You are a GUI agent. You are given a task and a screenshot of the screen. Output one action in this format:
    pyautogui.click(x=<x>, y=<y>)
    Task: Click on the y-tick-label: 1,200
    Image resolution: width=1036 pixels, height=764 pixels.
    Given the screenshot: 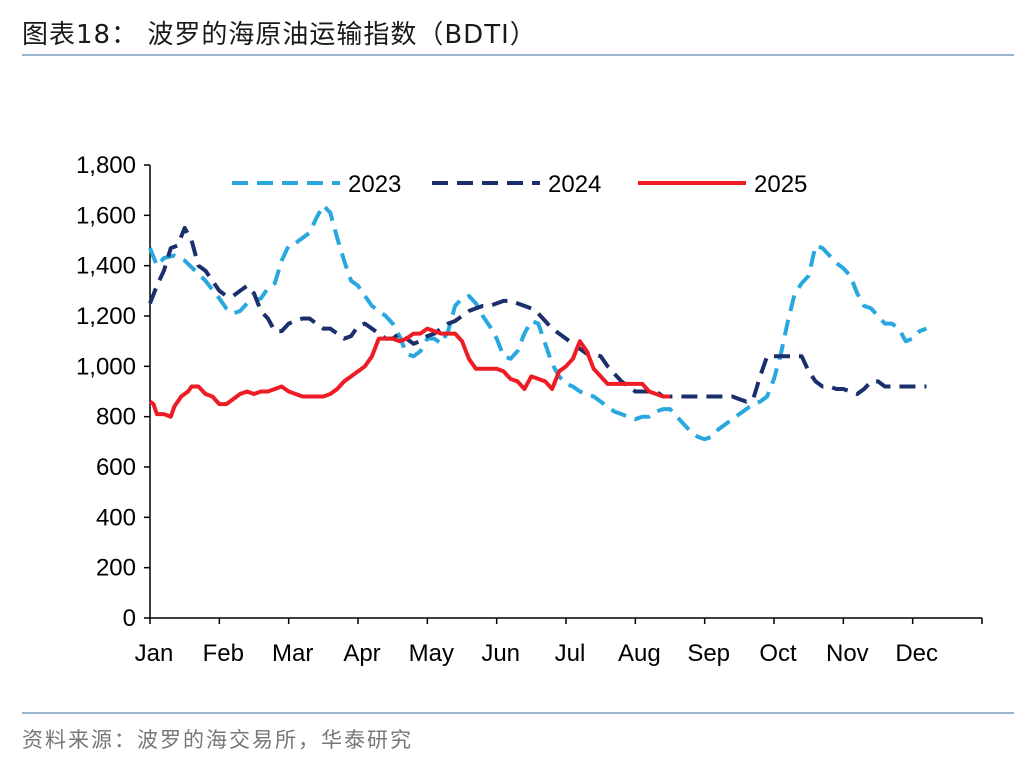 What is the action you would take?
    pyautogui.click(x=106, y=316)
    